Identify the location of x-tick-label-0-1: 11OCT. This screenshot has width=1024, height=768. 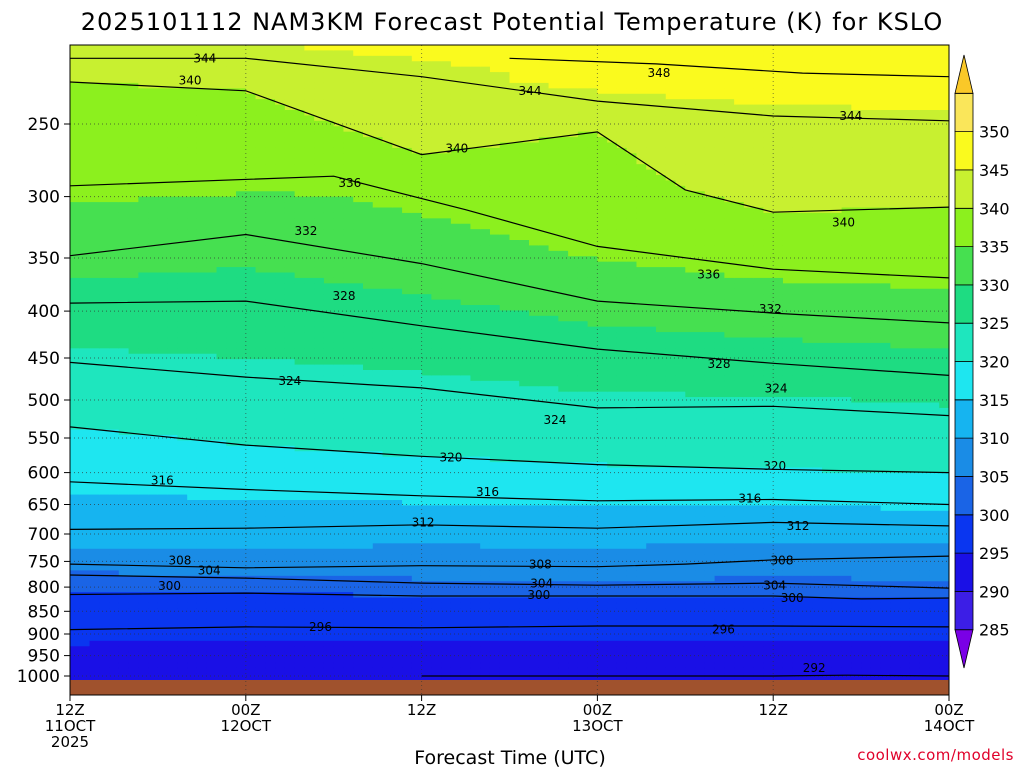
(70, 726).